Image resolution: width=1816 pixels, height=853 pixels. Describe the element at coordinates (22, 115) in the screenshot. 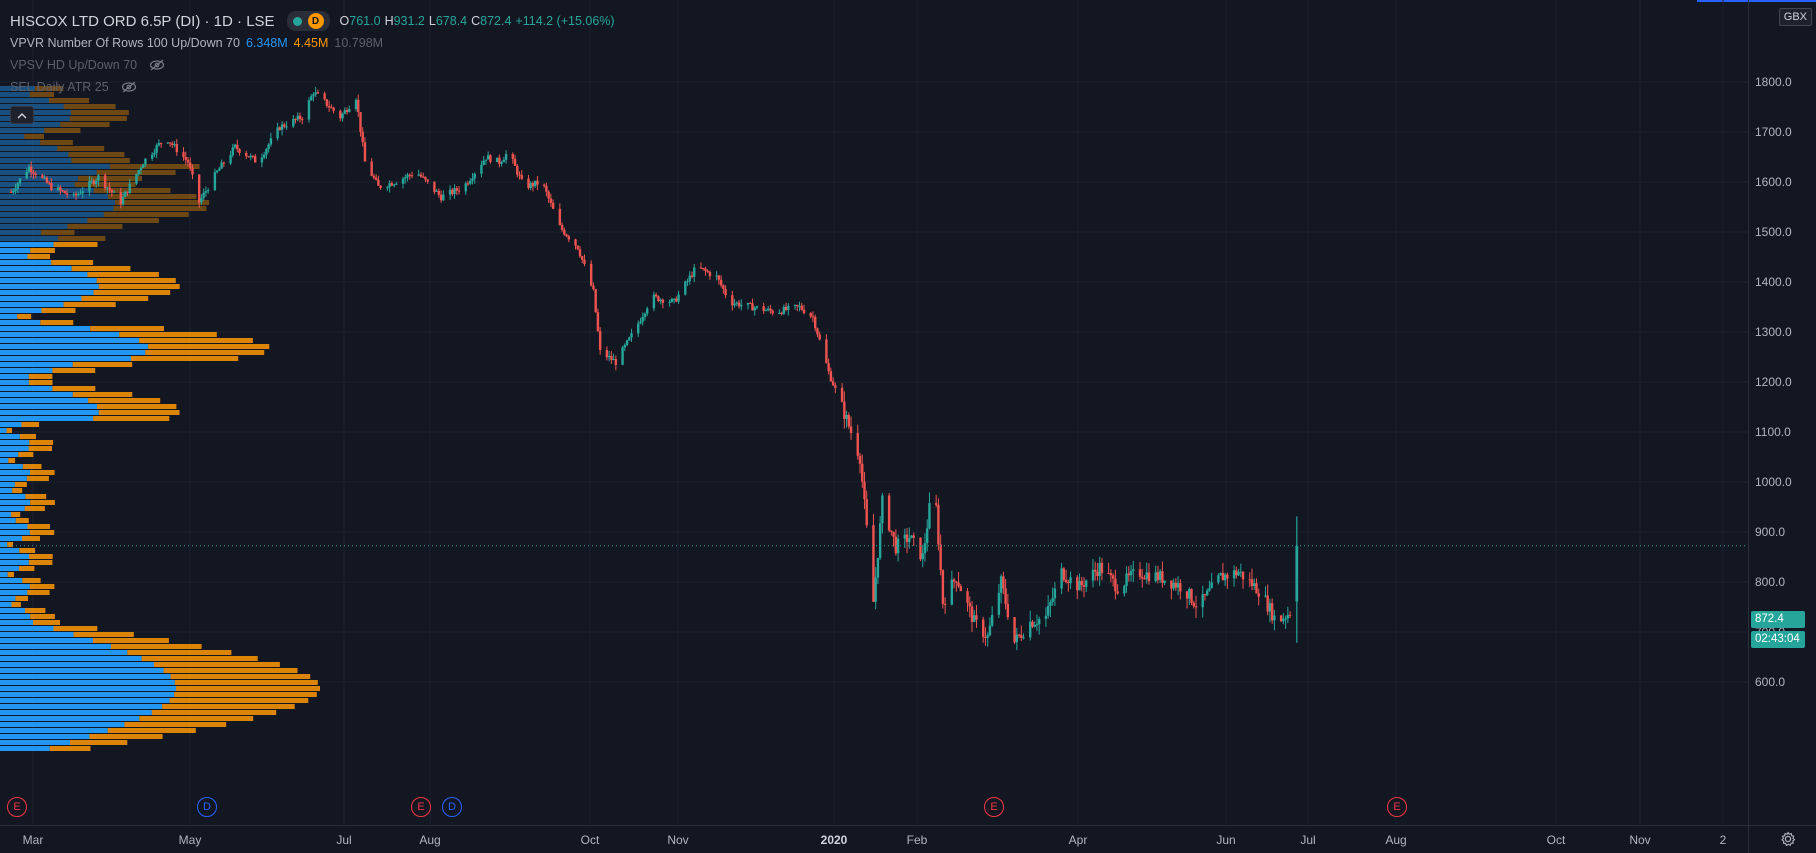

I see `collapse-legend-button` at that location.